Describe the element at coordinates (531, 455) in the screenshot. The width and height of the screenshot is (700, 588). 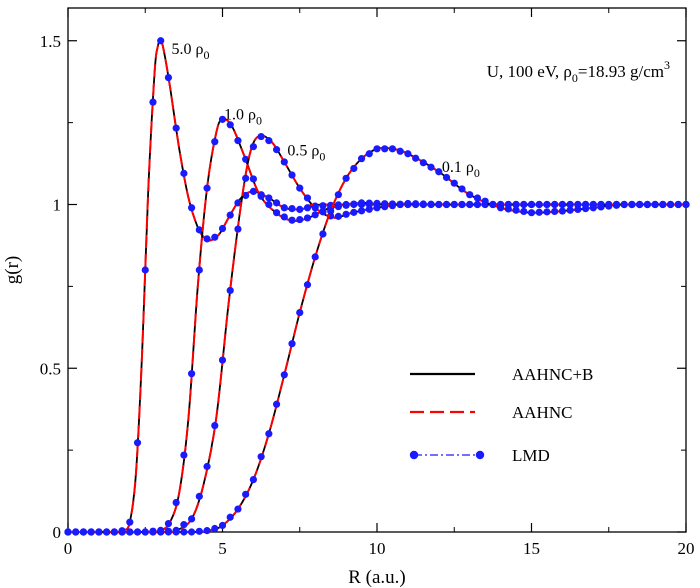
I see `legend-label-lmd: LMD` at that location.